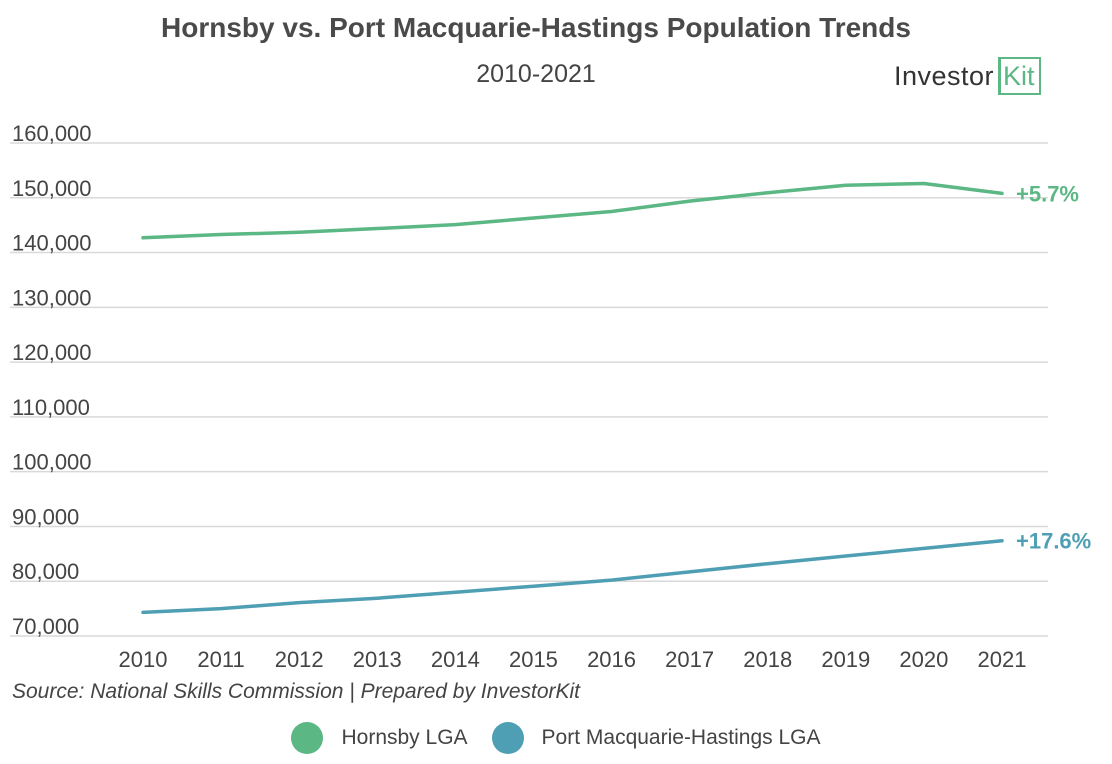 This screenshot has width=1112, height=764. What do you see at coordinates (299, 659) in the screenshot?
I see `x-tick-label: 2012` at bounding box center [299, 659].